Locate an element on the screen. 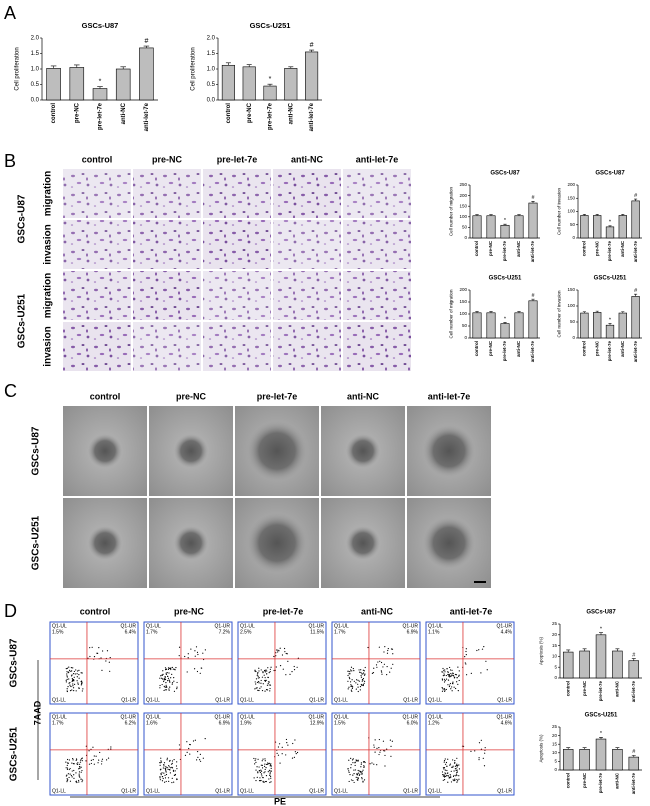 Image resolution: width=650 pixels, height=806 pixels. y-axis-label: Cell number of migration is located at coordinates (450, 211).